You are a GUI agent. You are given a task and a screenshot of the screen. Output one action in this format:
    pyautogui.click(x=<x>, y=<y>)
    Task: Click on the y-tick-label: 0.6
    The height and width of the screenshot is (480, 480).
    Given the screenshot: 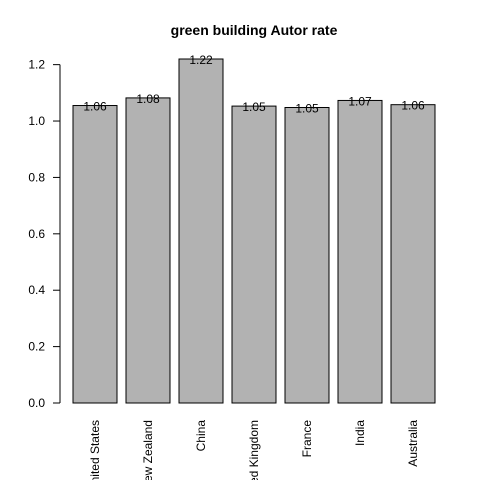 What is the action you would take?
    pyautogui.click(x=36, y=234)
    